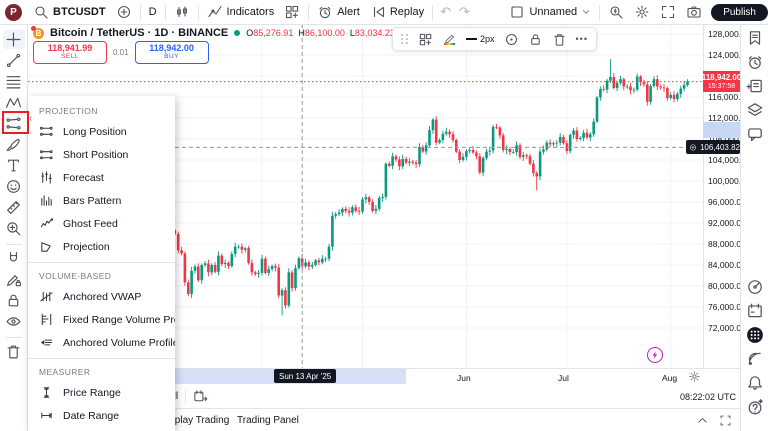 The width and height of the screenshot is (768, 431). Describe the element at coordinates (37, 32) in the screenshot. I see `bitcoin-logo: B` at that location.